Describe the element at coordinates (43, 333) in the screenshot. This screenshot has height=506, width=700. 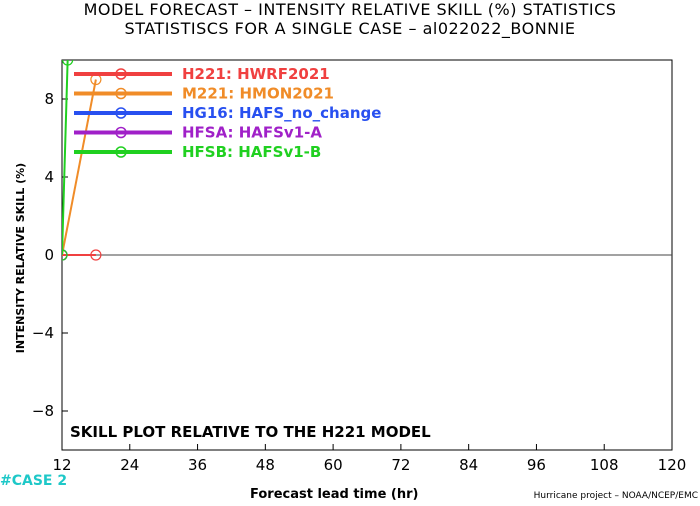
I see `y-tick-label: −4` at that location.